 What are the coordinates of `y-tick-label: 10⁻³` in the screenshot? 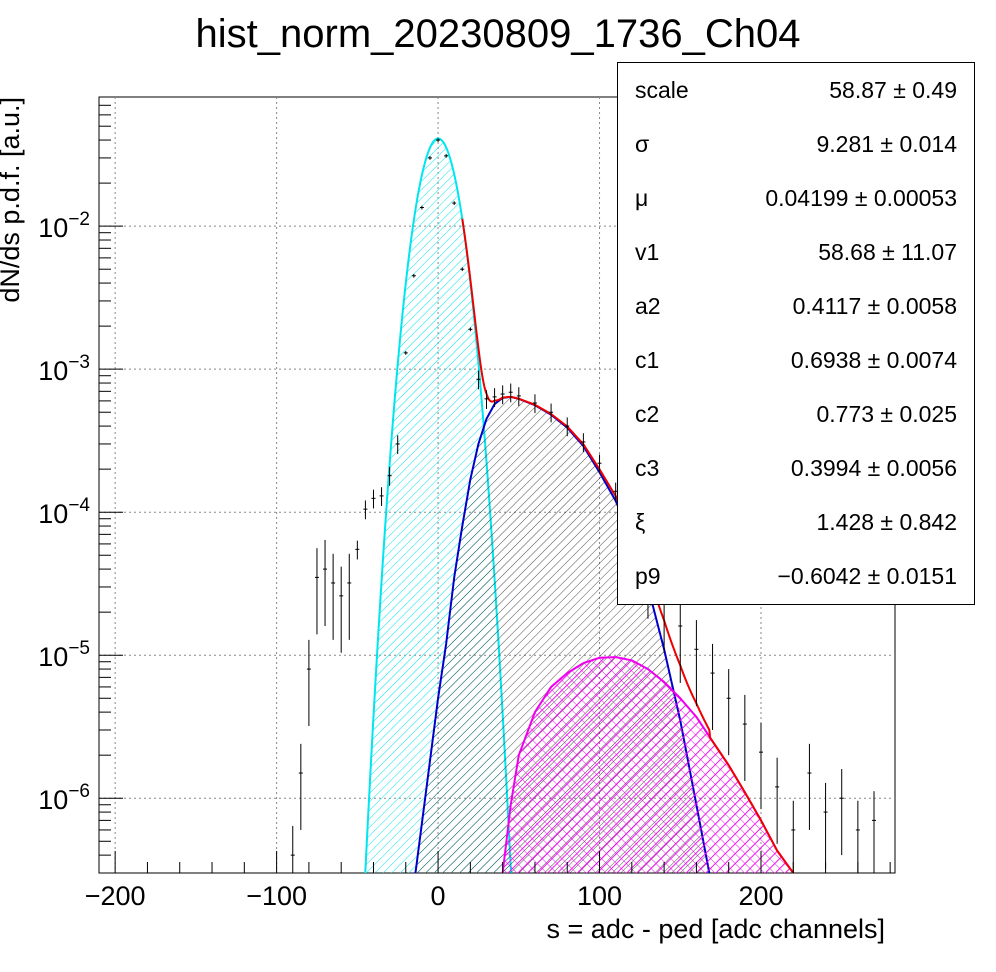 It's located at (64, 369).